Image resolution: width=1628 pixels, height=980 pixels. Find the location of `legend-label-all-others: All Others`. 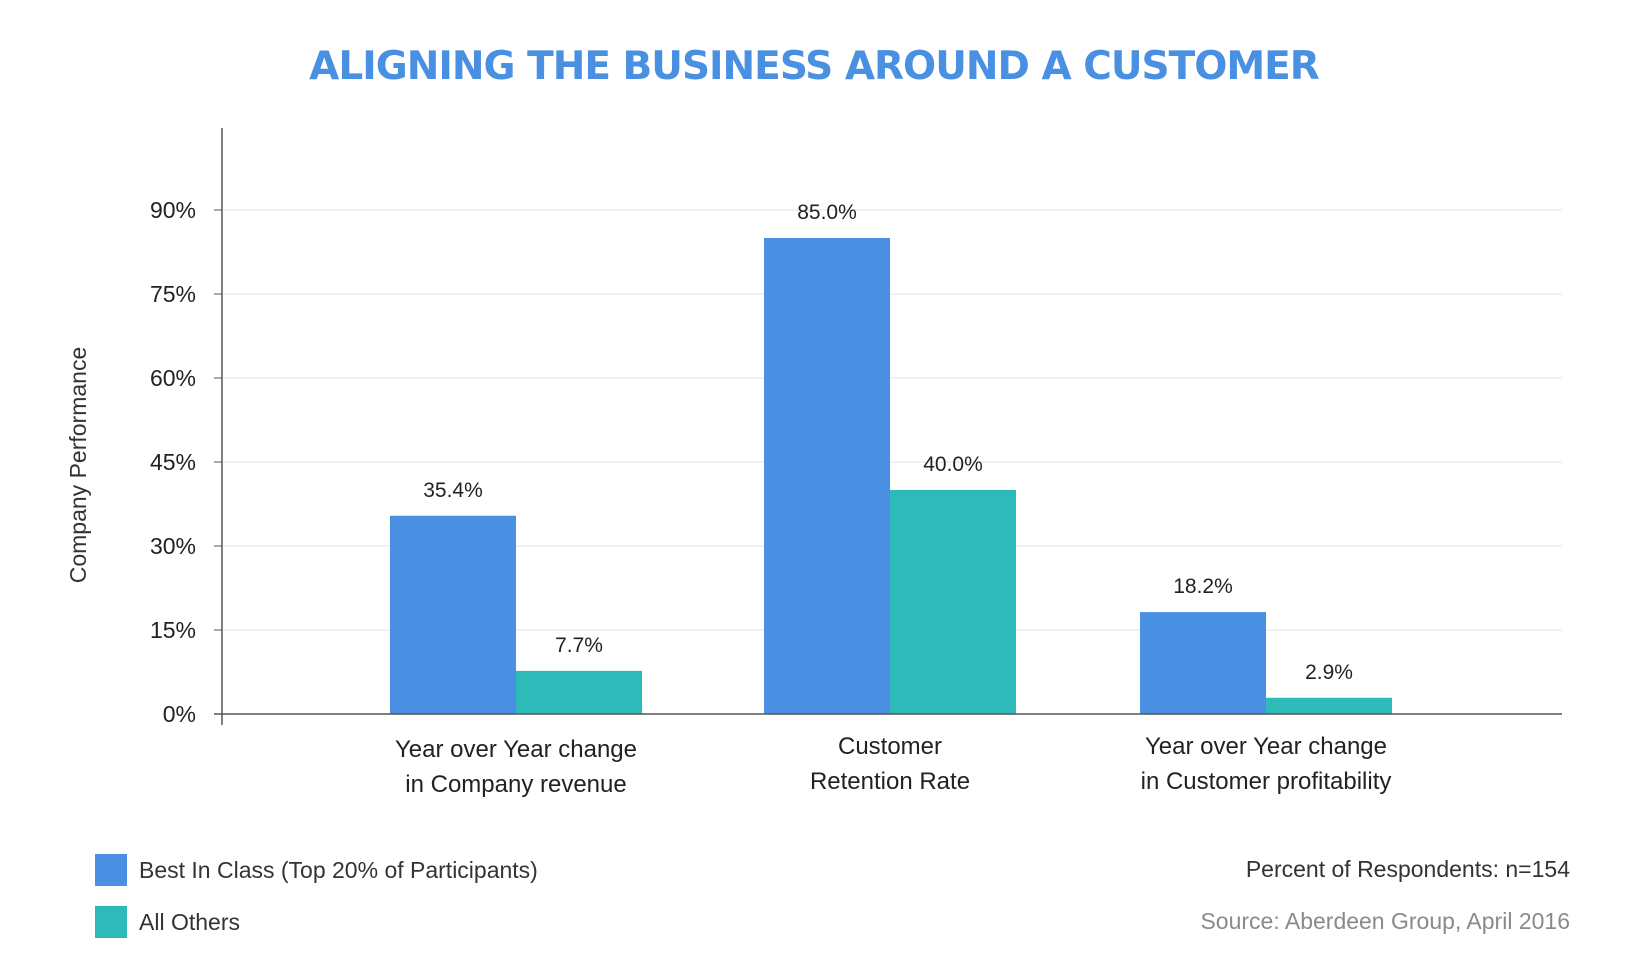

legend-label-all-others: All Others is located at coordinates (189, 921).